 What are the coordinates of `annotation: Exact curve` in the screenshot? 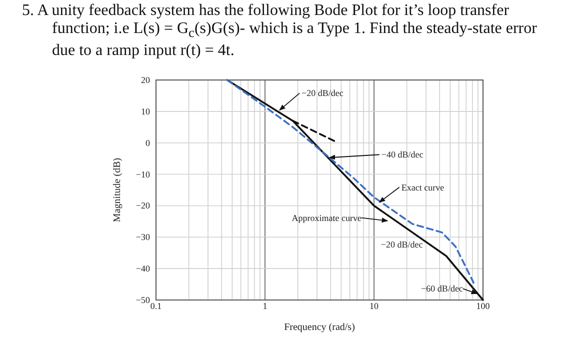 It's located at (422, 187).